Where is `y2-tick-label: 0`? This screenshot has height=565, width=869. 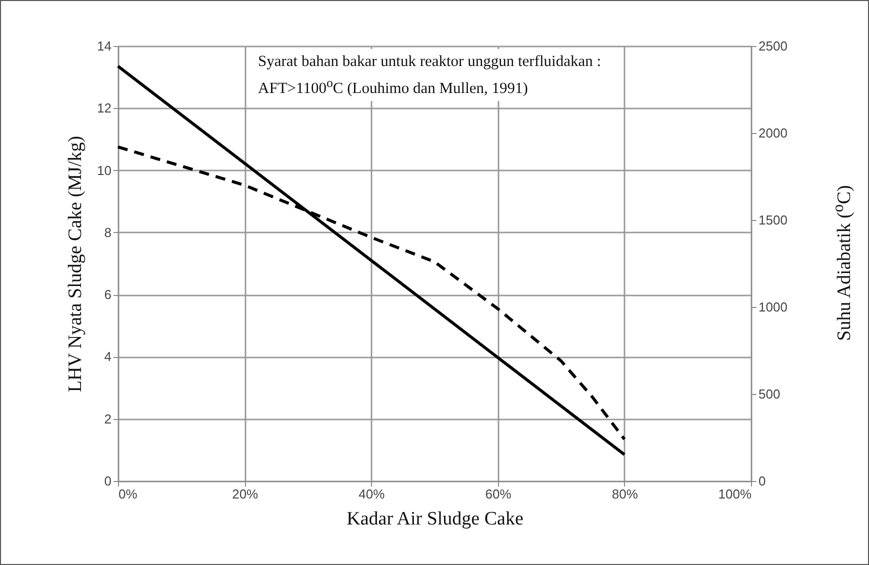 y2-tick-label: 0 is located at coordinates (762, 481).